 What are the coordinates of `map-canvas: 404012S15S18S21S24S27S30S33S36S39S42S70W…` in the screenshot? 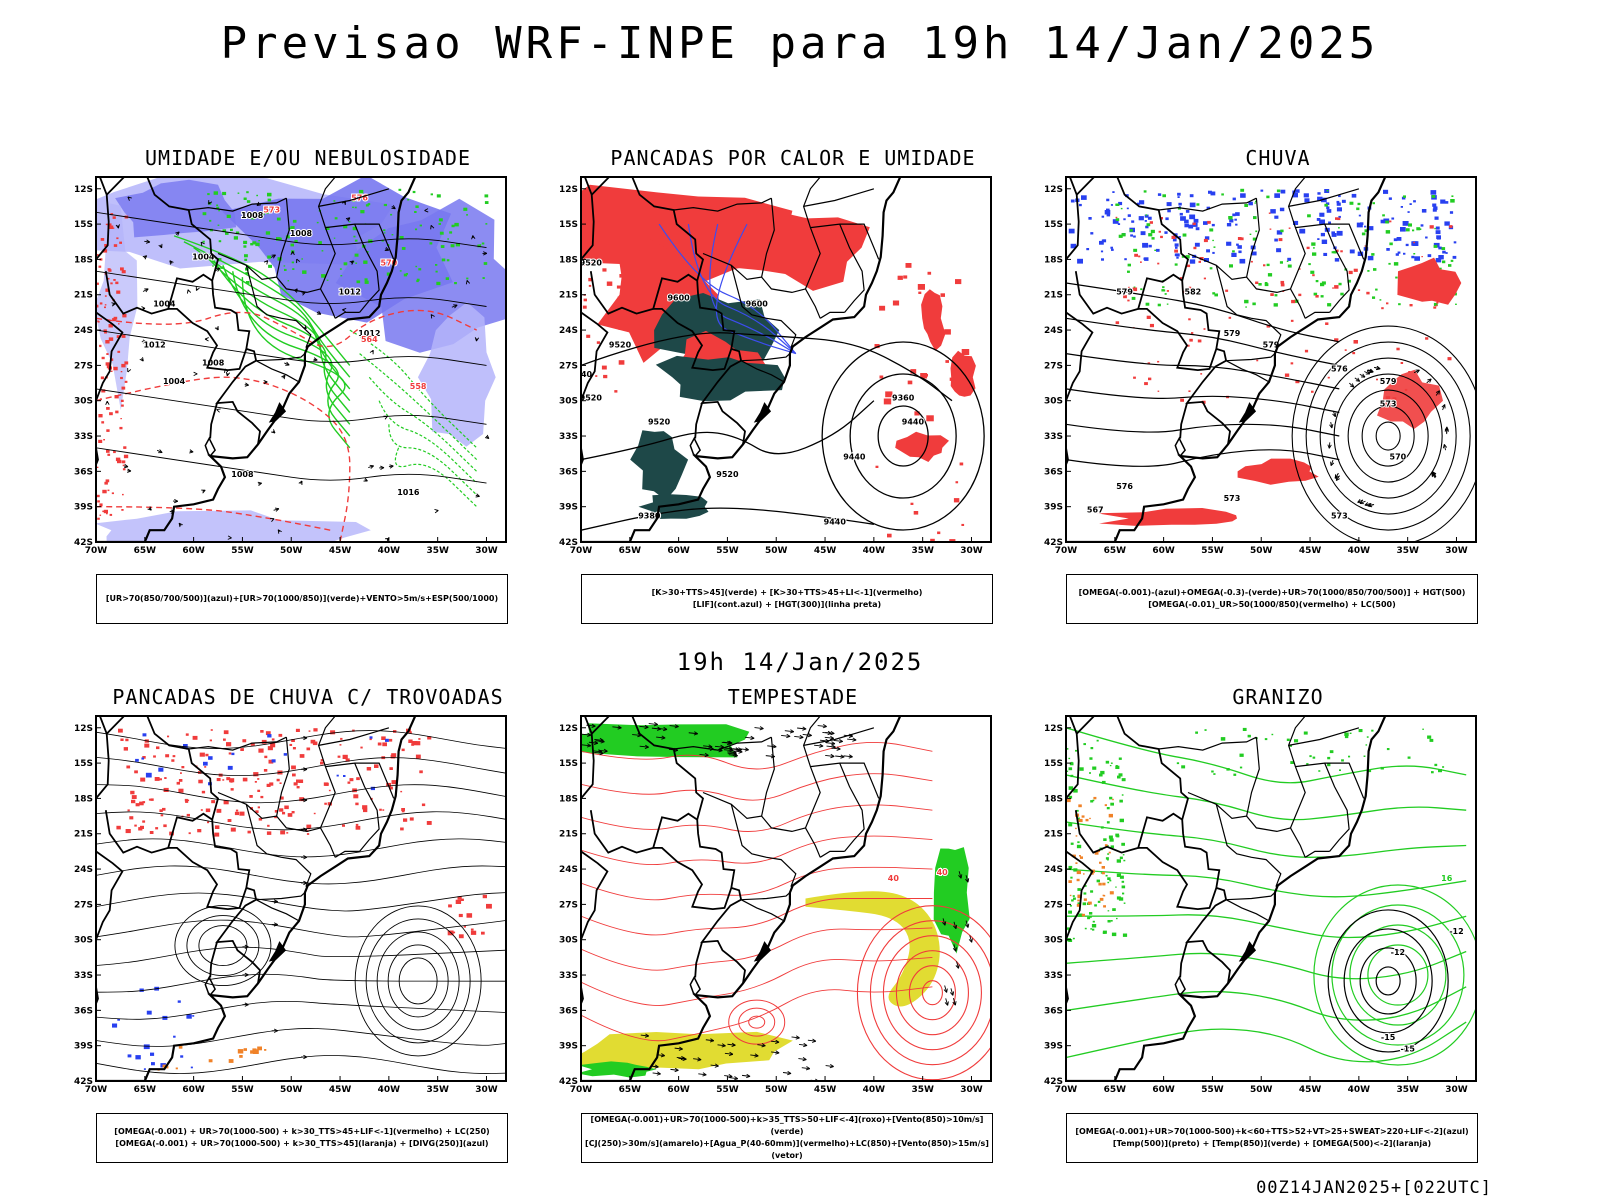 It's located at (775, 905).